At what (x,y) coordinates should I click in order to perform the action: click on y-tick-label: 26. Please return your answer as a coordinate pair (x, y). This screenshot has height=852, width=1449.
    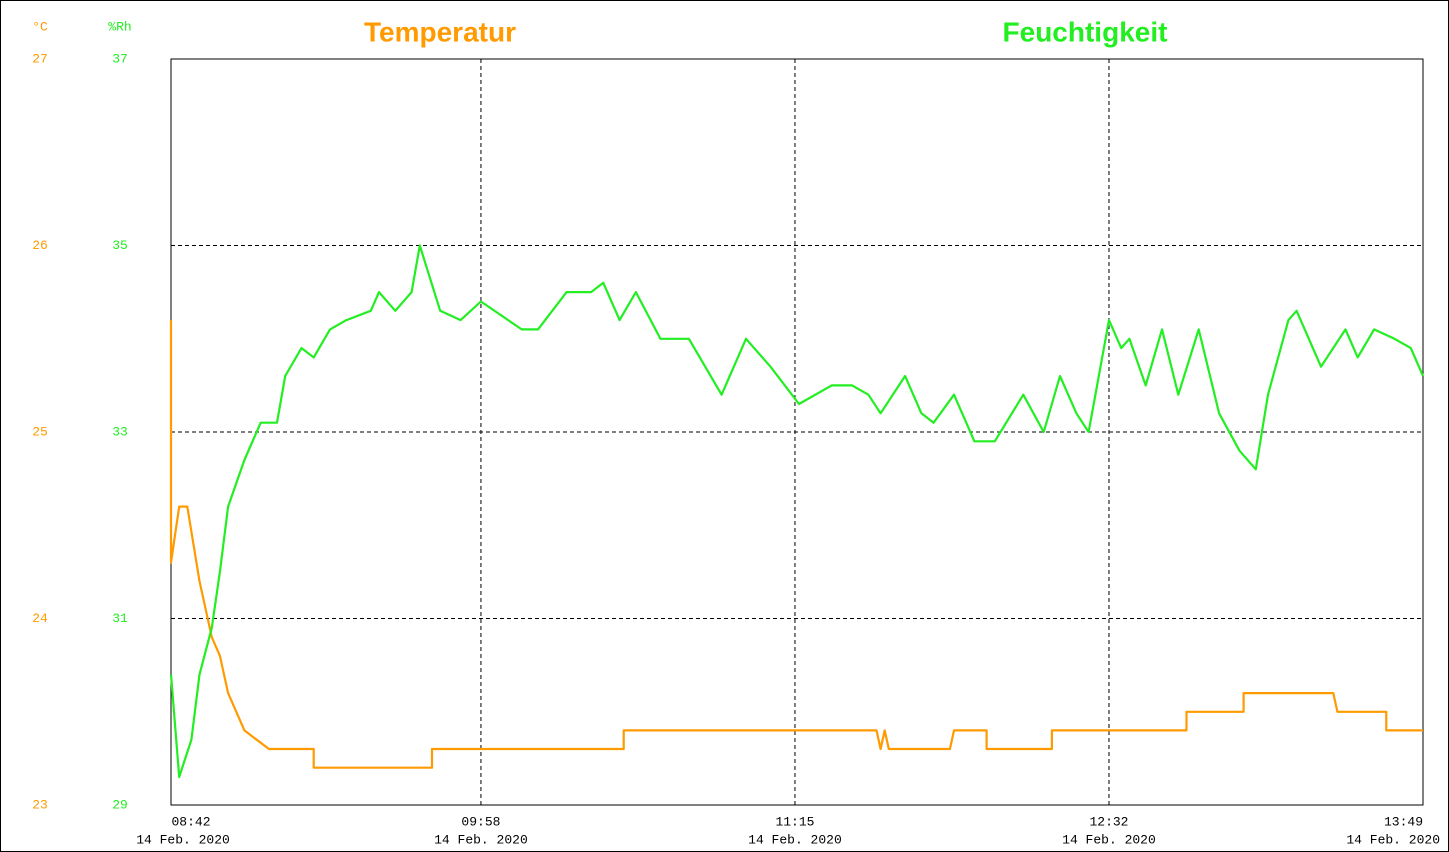
    Looking at the image, I should click on (40, 245).